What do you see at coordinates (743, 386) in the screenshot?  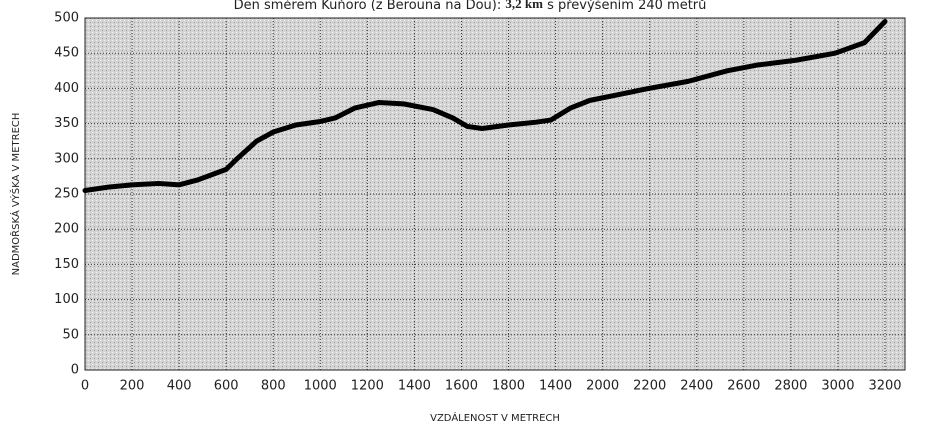 I see `x-tick-label: 2600` at bounding box center [743, 386].